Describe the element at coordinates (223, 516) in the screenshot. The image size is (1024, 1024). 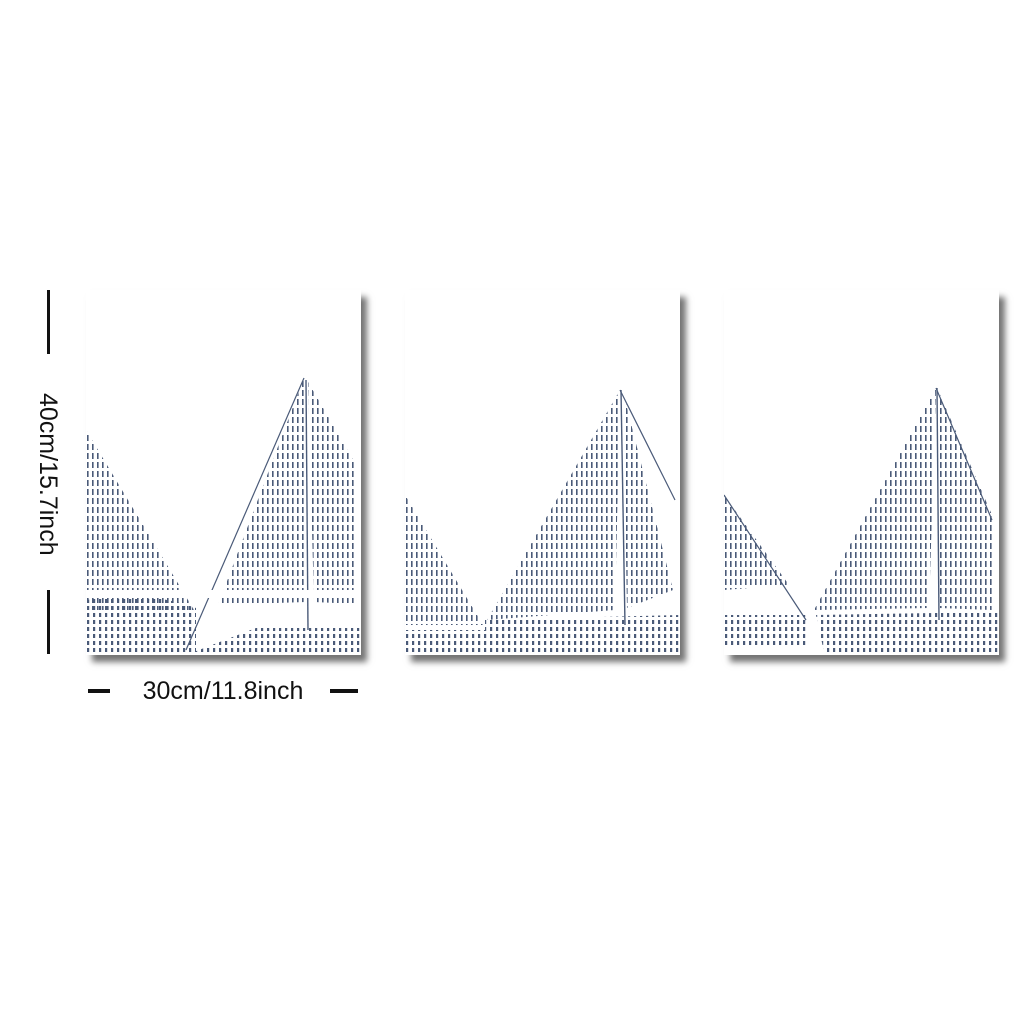
I see `sailboat-artwork-left` at that location.